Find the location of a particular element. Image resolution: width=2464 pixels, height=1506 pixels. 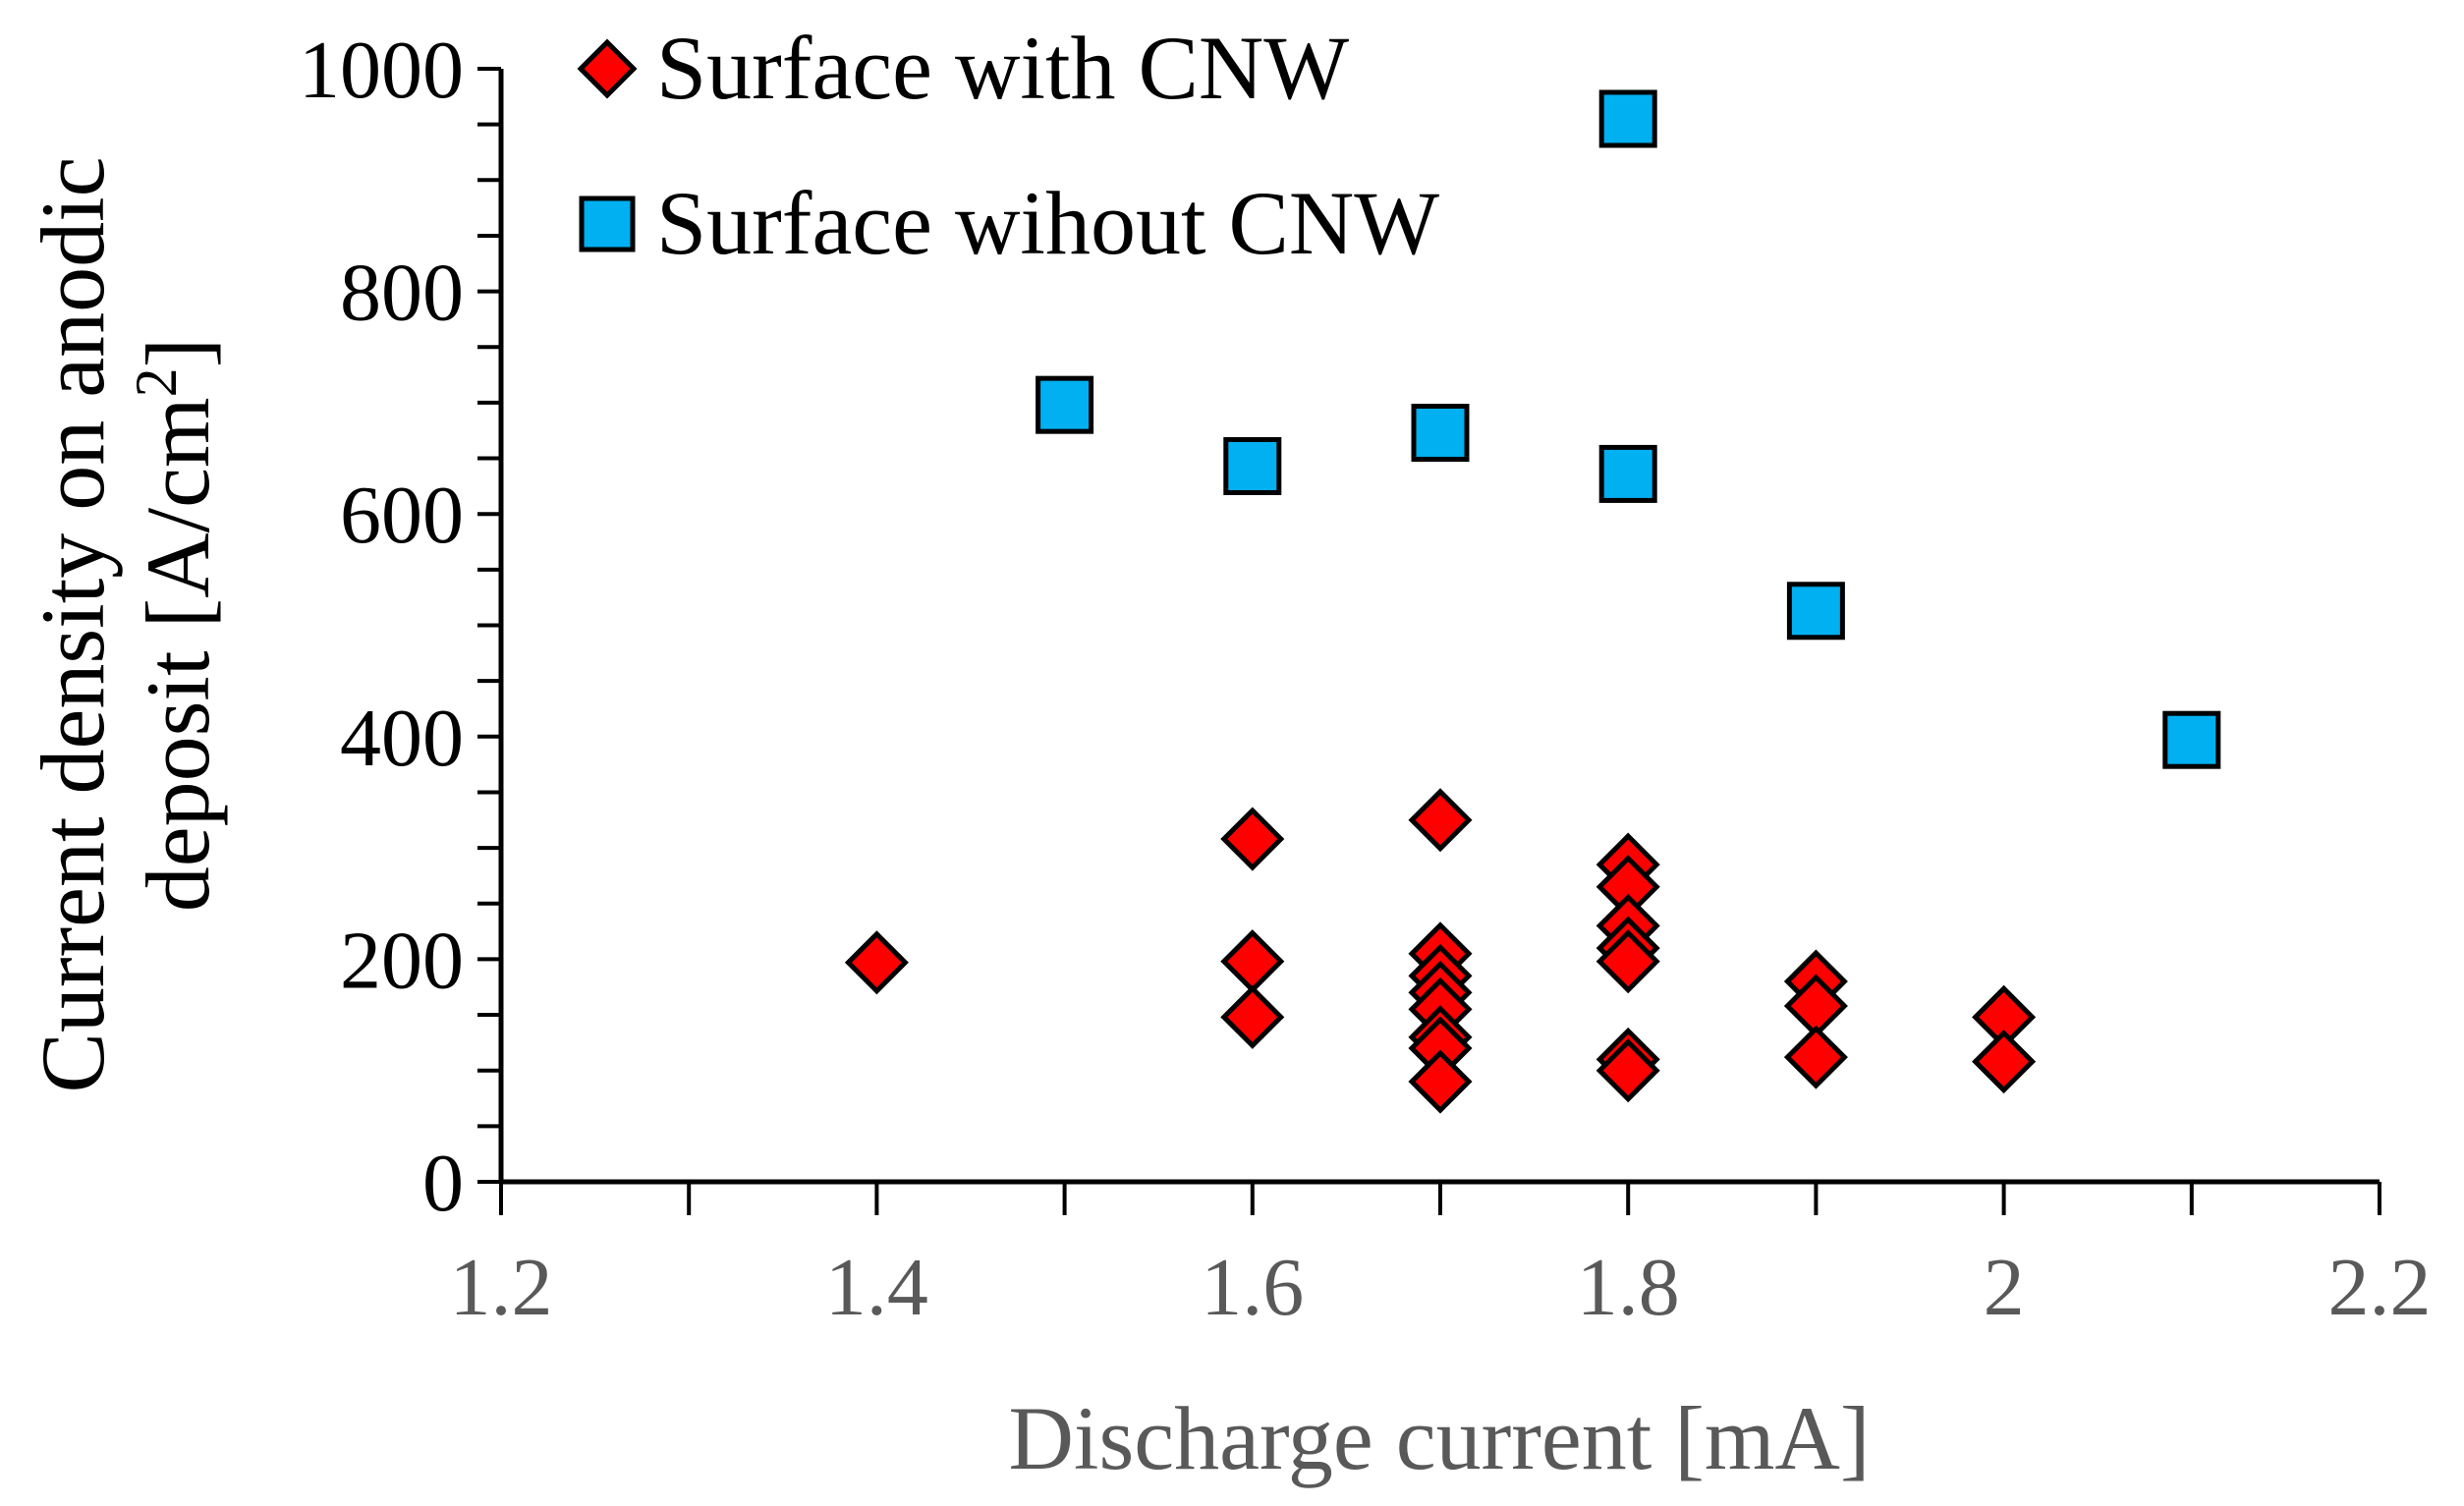

x-tick-label: 1.6 is located at coordinates (1252, 1287).